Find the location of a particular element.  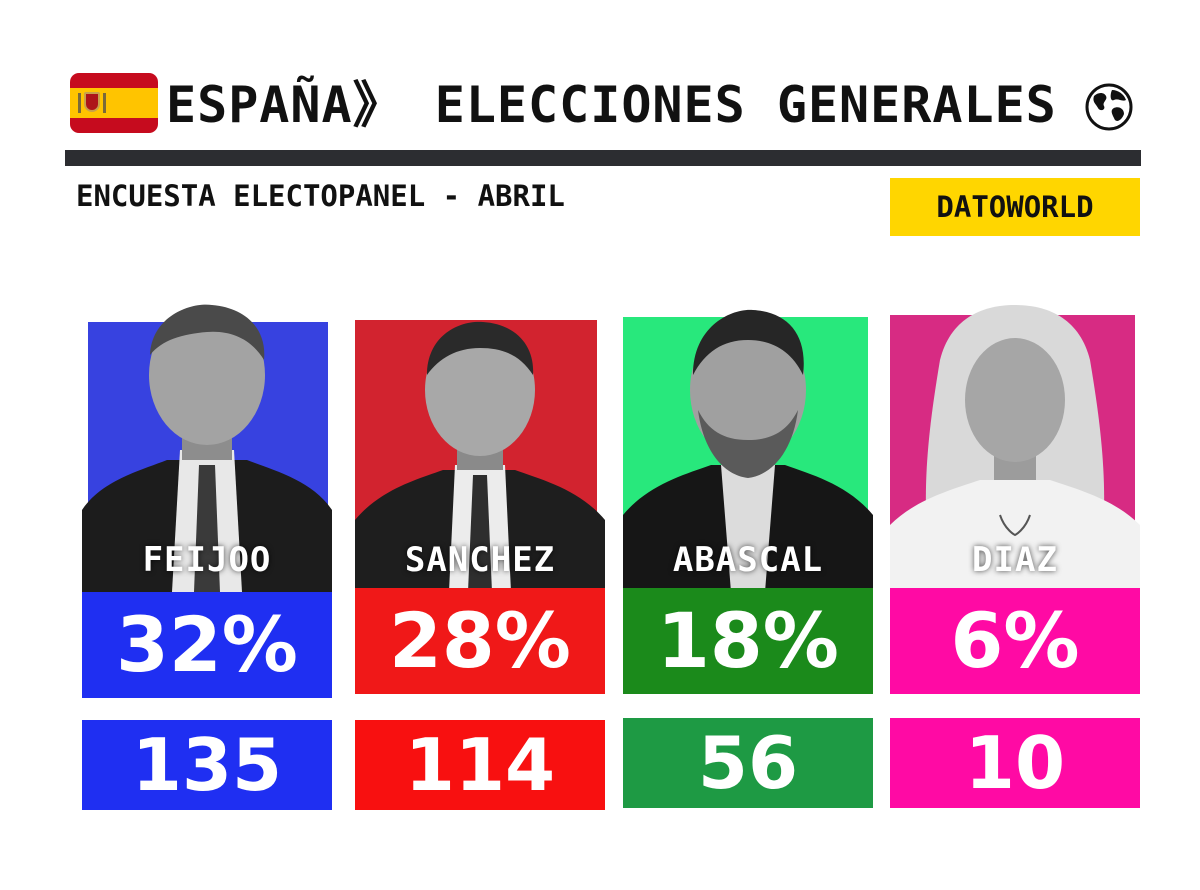

page-title: ESPAÑA》 ELECCIONES GENERALES is located at coordinates (611, 105).